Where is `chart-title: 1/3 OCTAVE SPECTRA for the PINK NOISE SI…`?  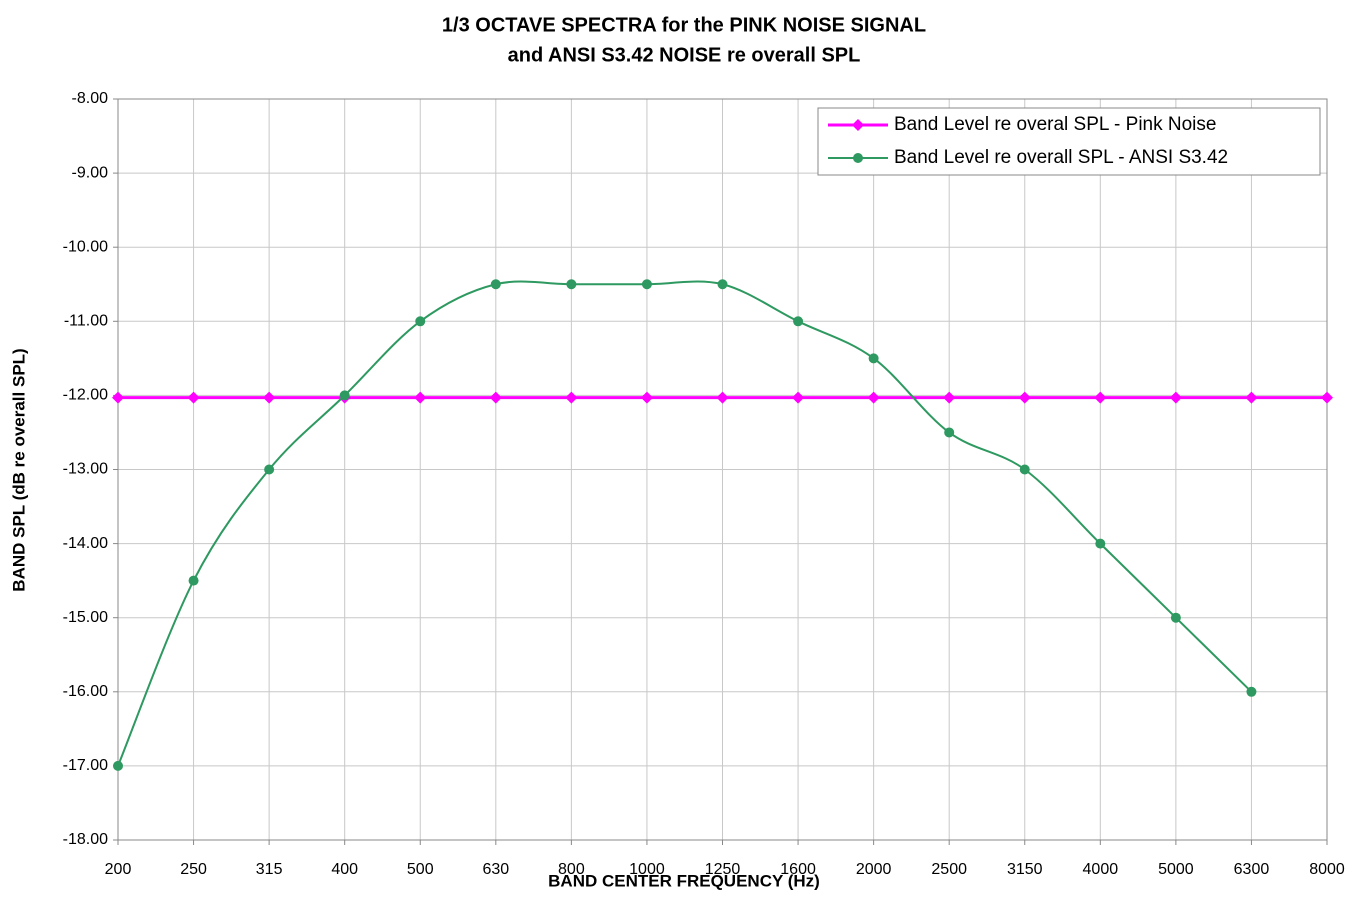
chart-title: 1/3 OCTAVE SPECTRA for the PINK NOISE SI… is located at coordinates (684, 25).